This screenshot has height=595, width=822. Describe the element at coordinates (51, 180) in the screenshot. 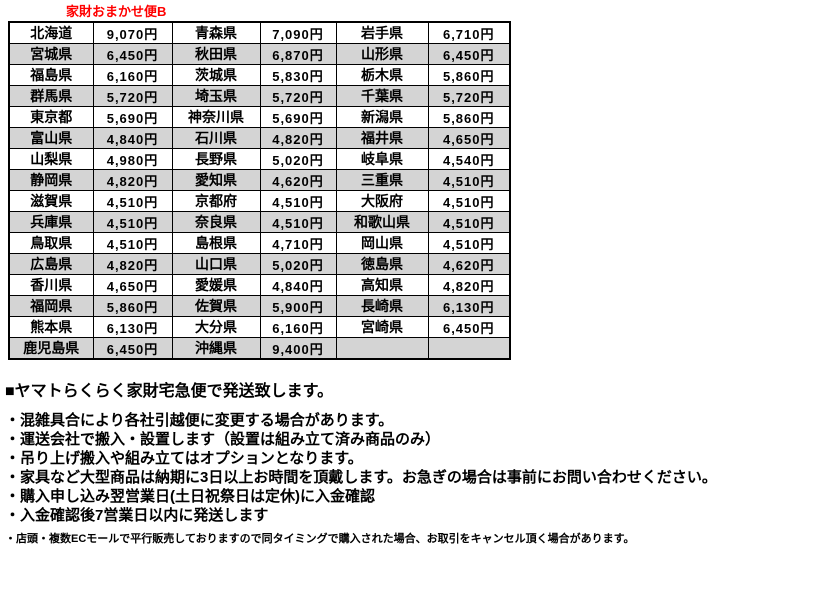

I see `prefecture-cell: 静岡県` at that location.